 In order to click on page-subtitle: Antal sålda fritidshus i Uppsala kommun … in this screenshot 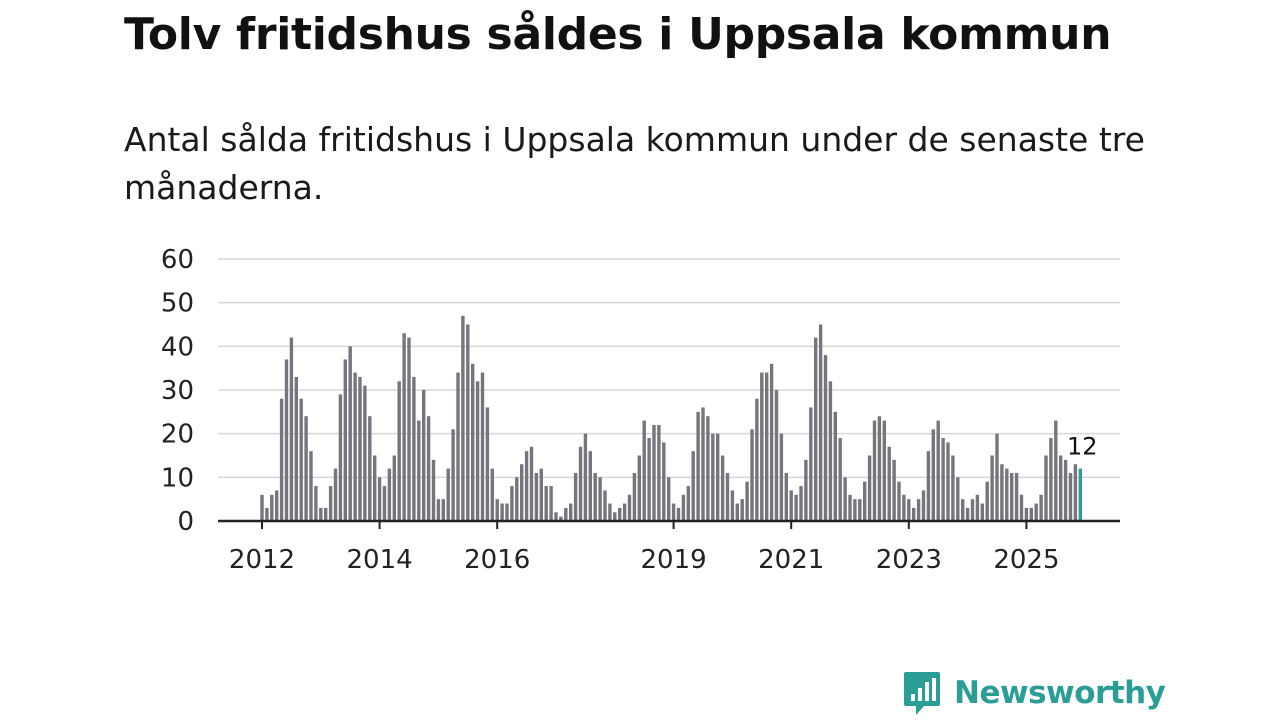, I will do `click(634, 163)`.